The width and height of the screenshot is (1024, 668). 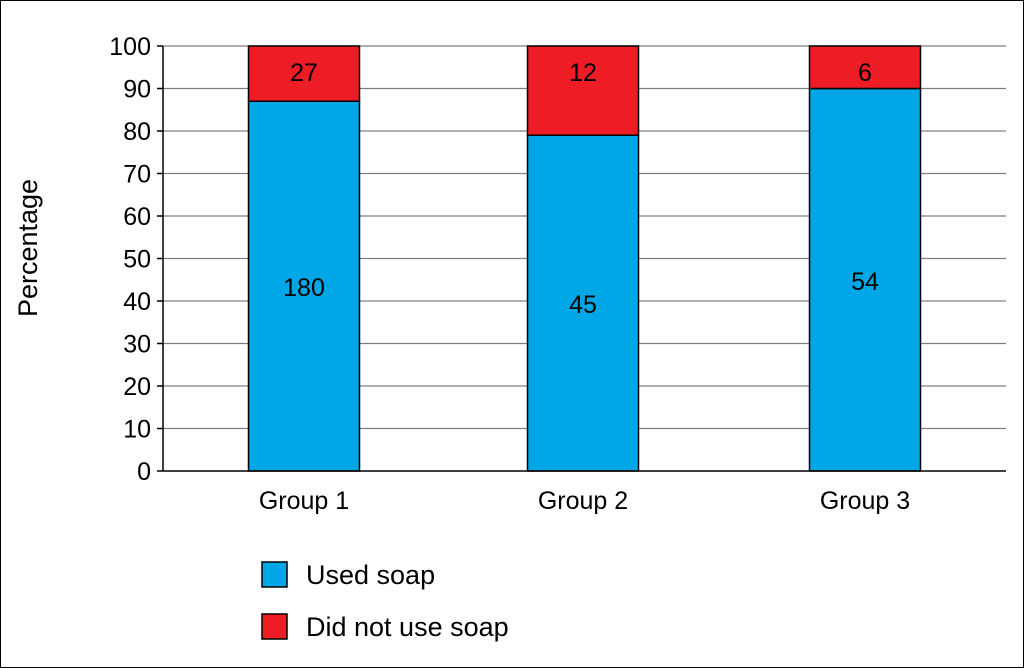 I want to click on y-tick-label: 20, so click(x=137, y=387).